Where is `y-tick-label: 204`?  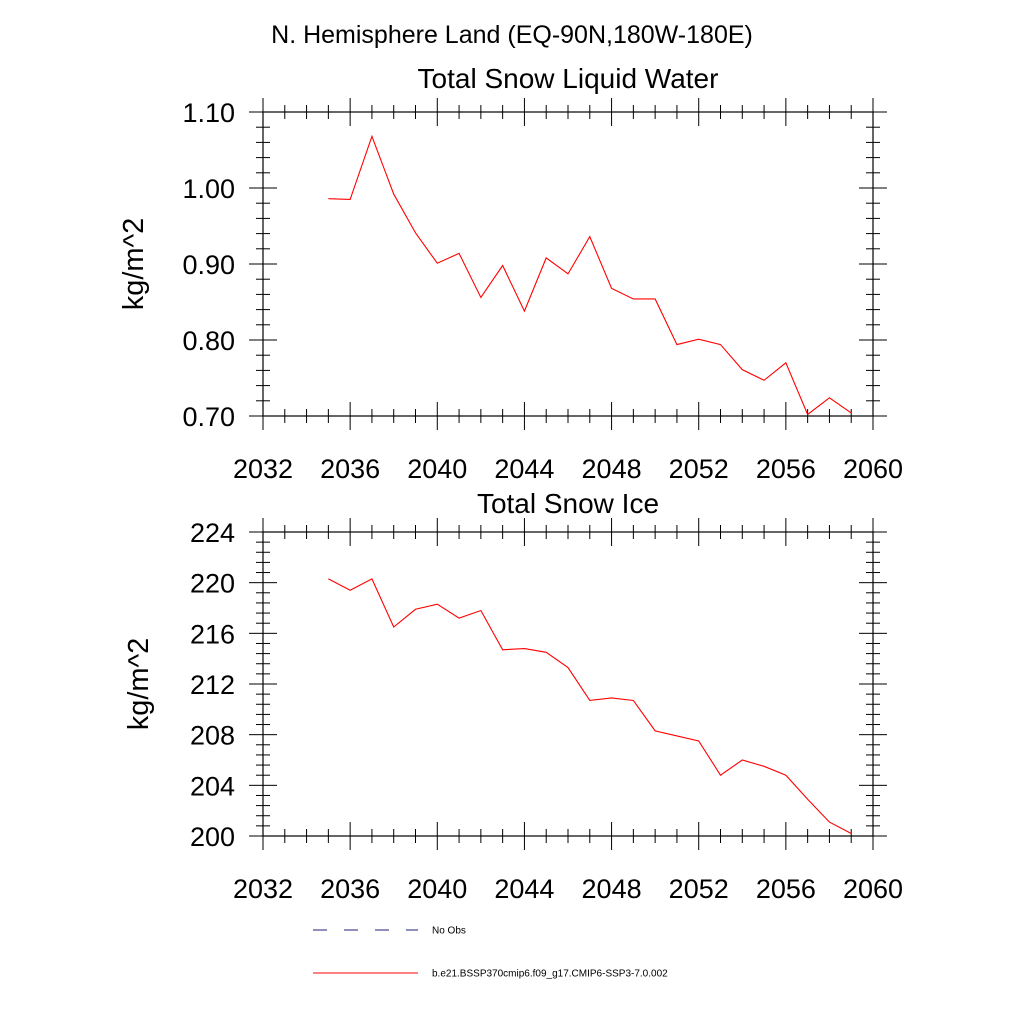
y-tick-label: 204 is located at coordinates (212, 786).